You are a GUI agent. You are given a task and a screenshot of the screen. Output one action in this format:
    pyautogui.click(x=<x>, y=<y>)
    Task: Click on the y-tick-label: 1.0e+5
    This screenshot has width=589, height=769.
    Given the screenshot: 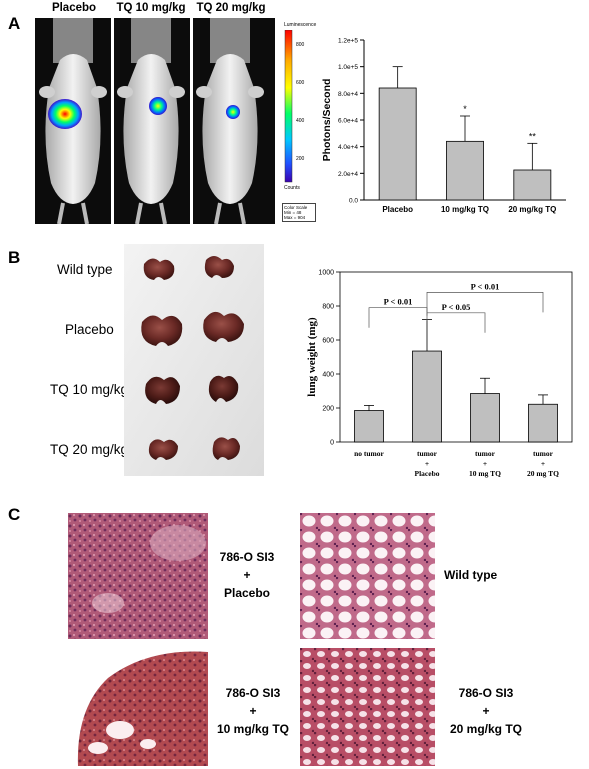 What is the action you would take?
    pyautogui.click(x=348, y=67)
    